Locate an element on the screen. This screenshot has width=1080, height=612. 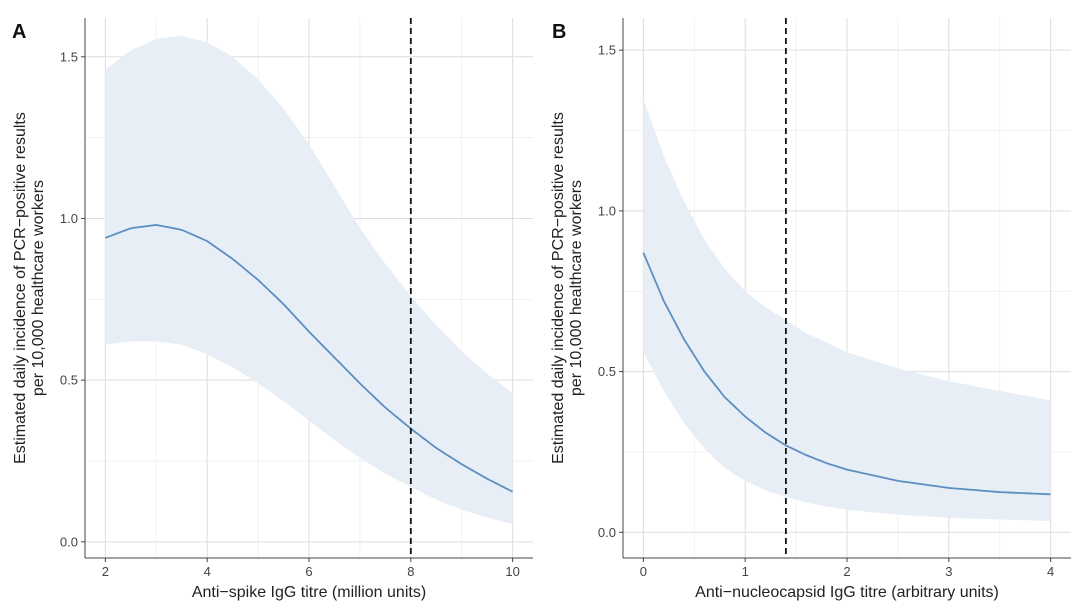
x-tick-label: 3 is located at coordinates (948, 571).